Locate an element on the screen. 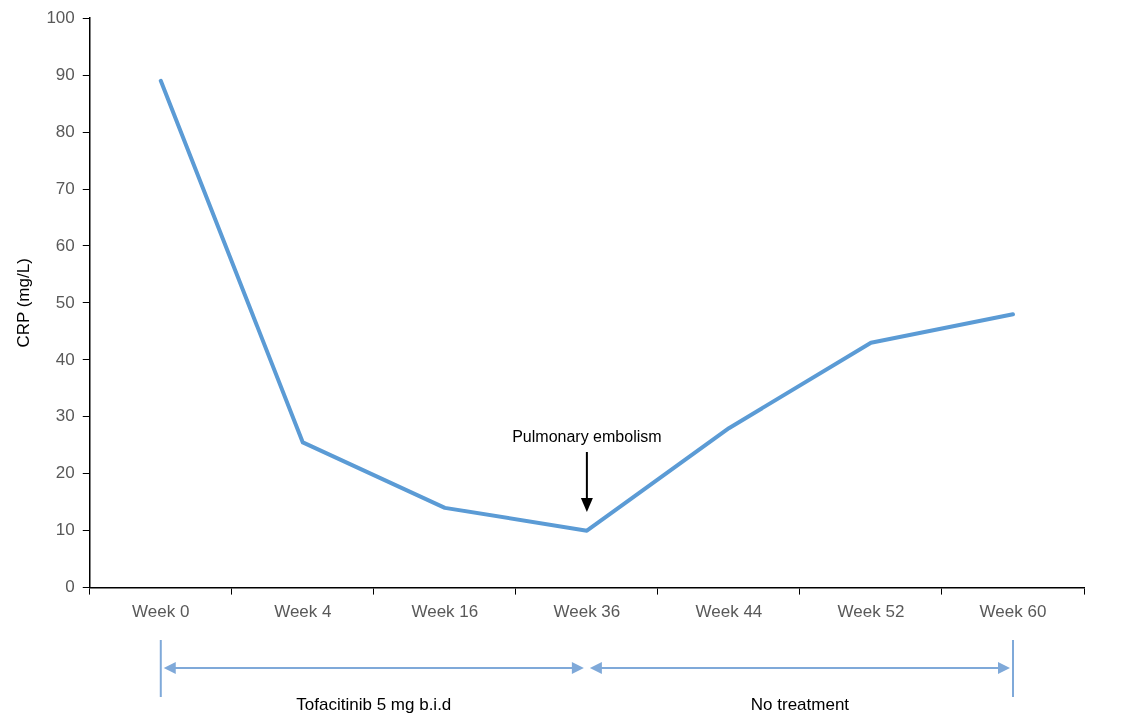  text: Tofacitinib 5 mg b.i.d is located at coordinates (374, 705).